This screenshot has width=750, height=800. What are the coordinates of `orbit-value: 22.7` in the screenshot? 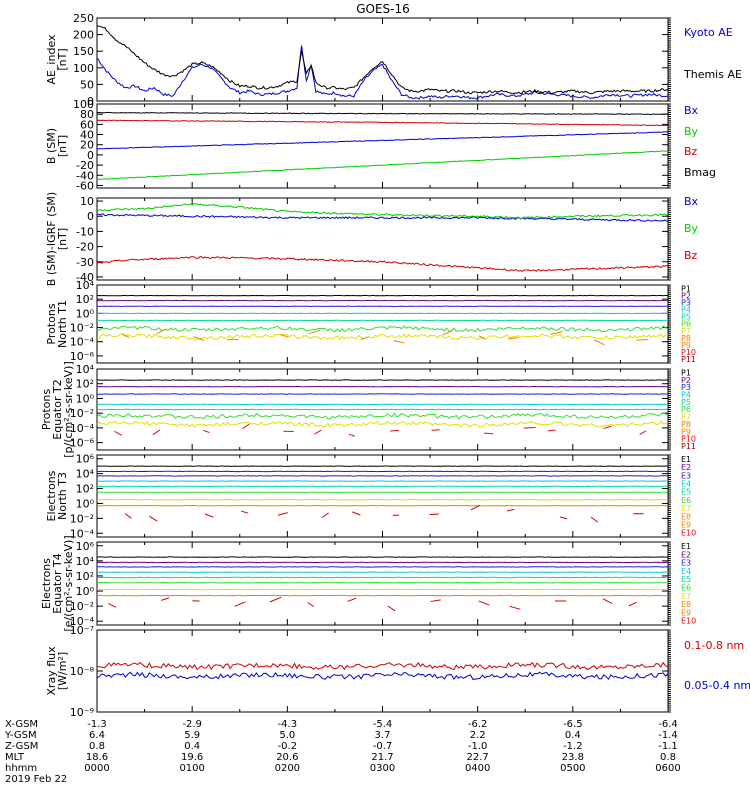 It's located at (478, 757).